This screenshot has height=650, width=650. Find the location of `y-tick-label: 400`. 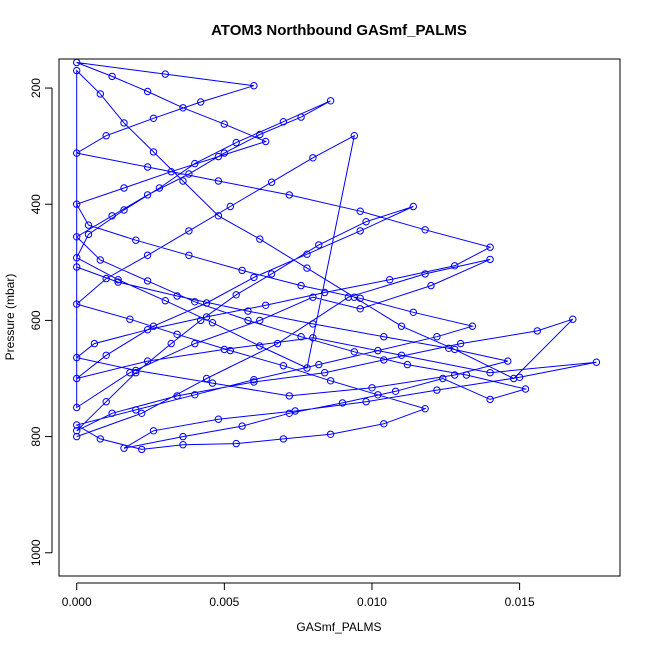

y-tick-label: 400 is located at coordinates (36, 204).